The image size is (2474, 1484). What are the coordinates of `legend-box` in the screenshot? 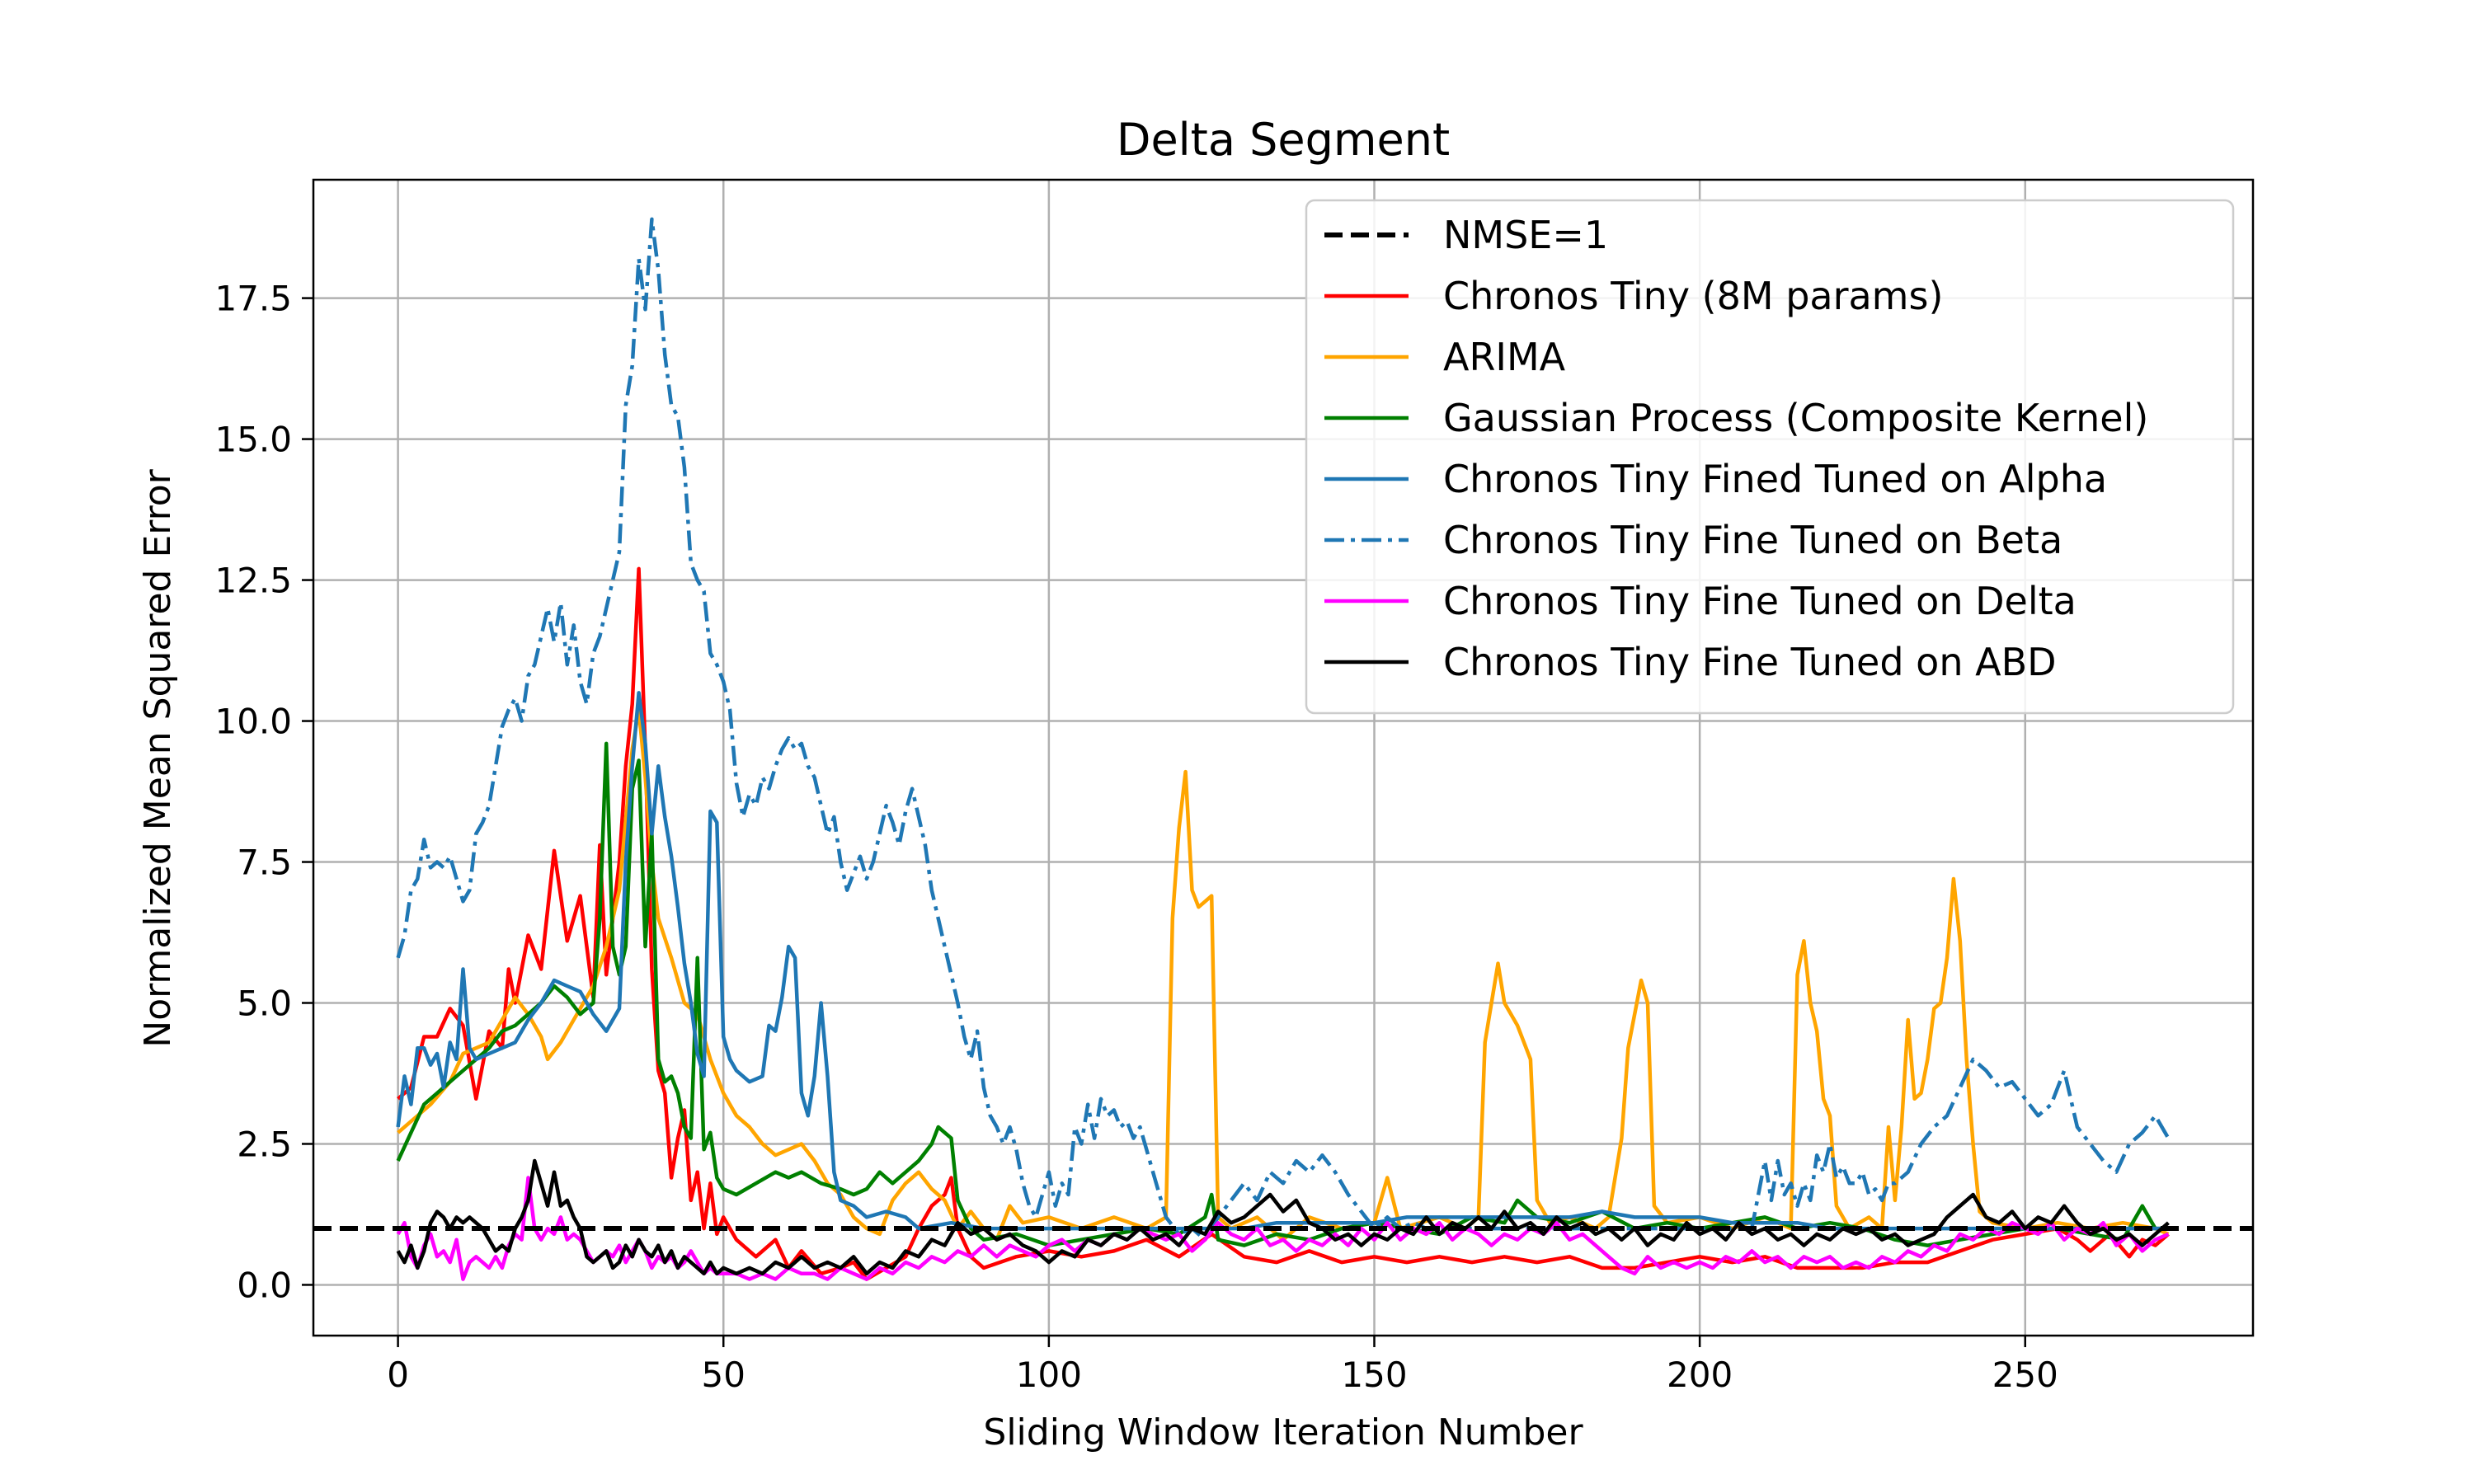 It's located at (1770, 457).